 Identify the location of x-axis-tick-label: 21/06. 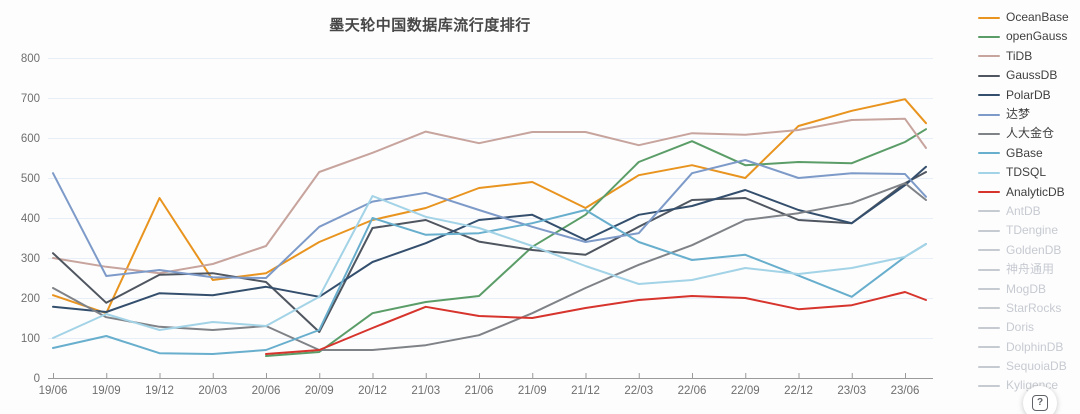
(479, 391).